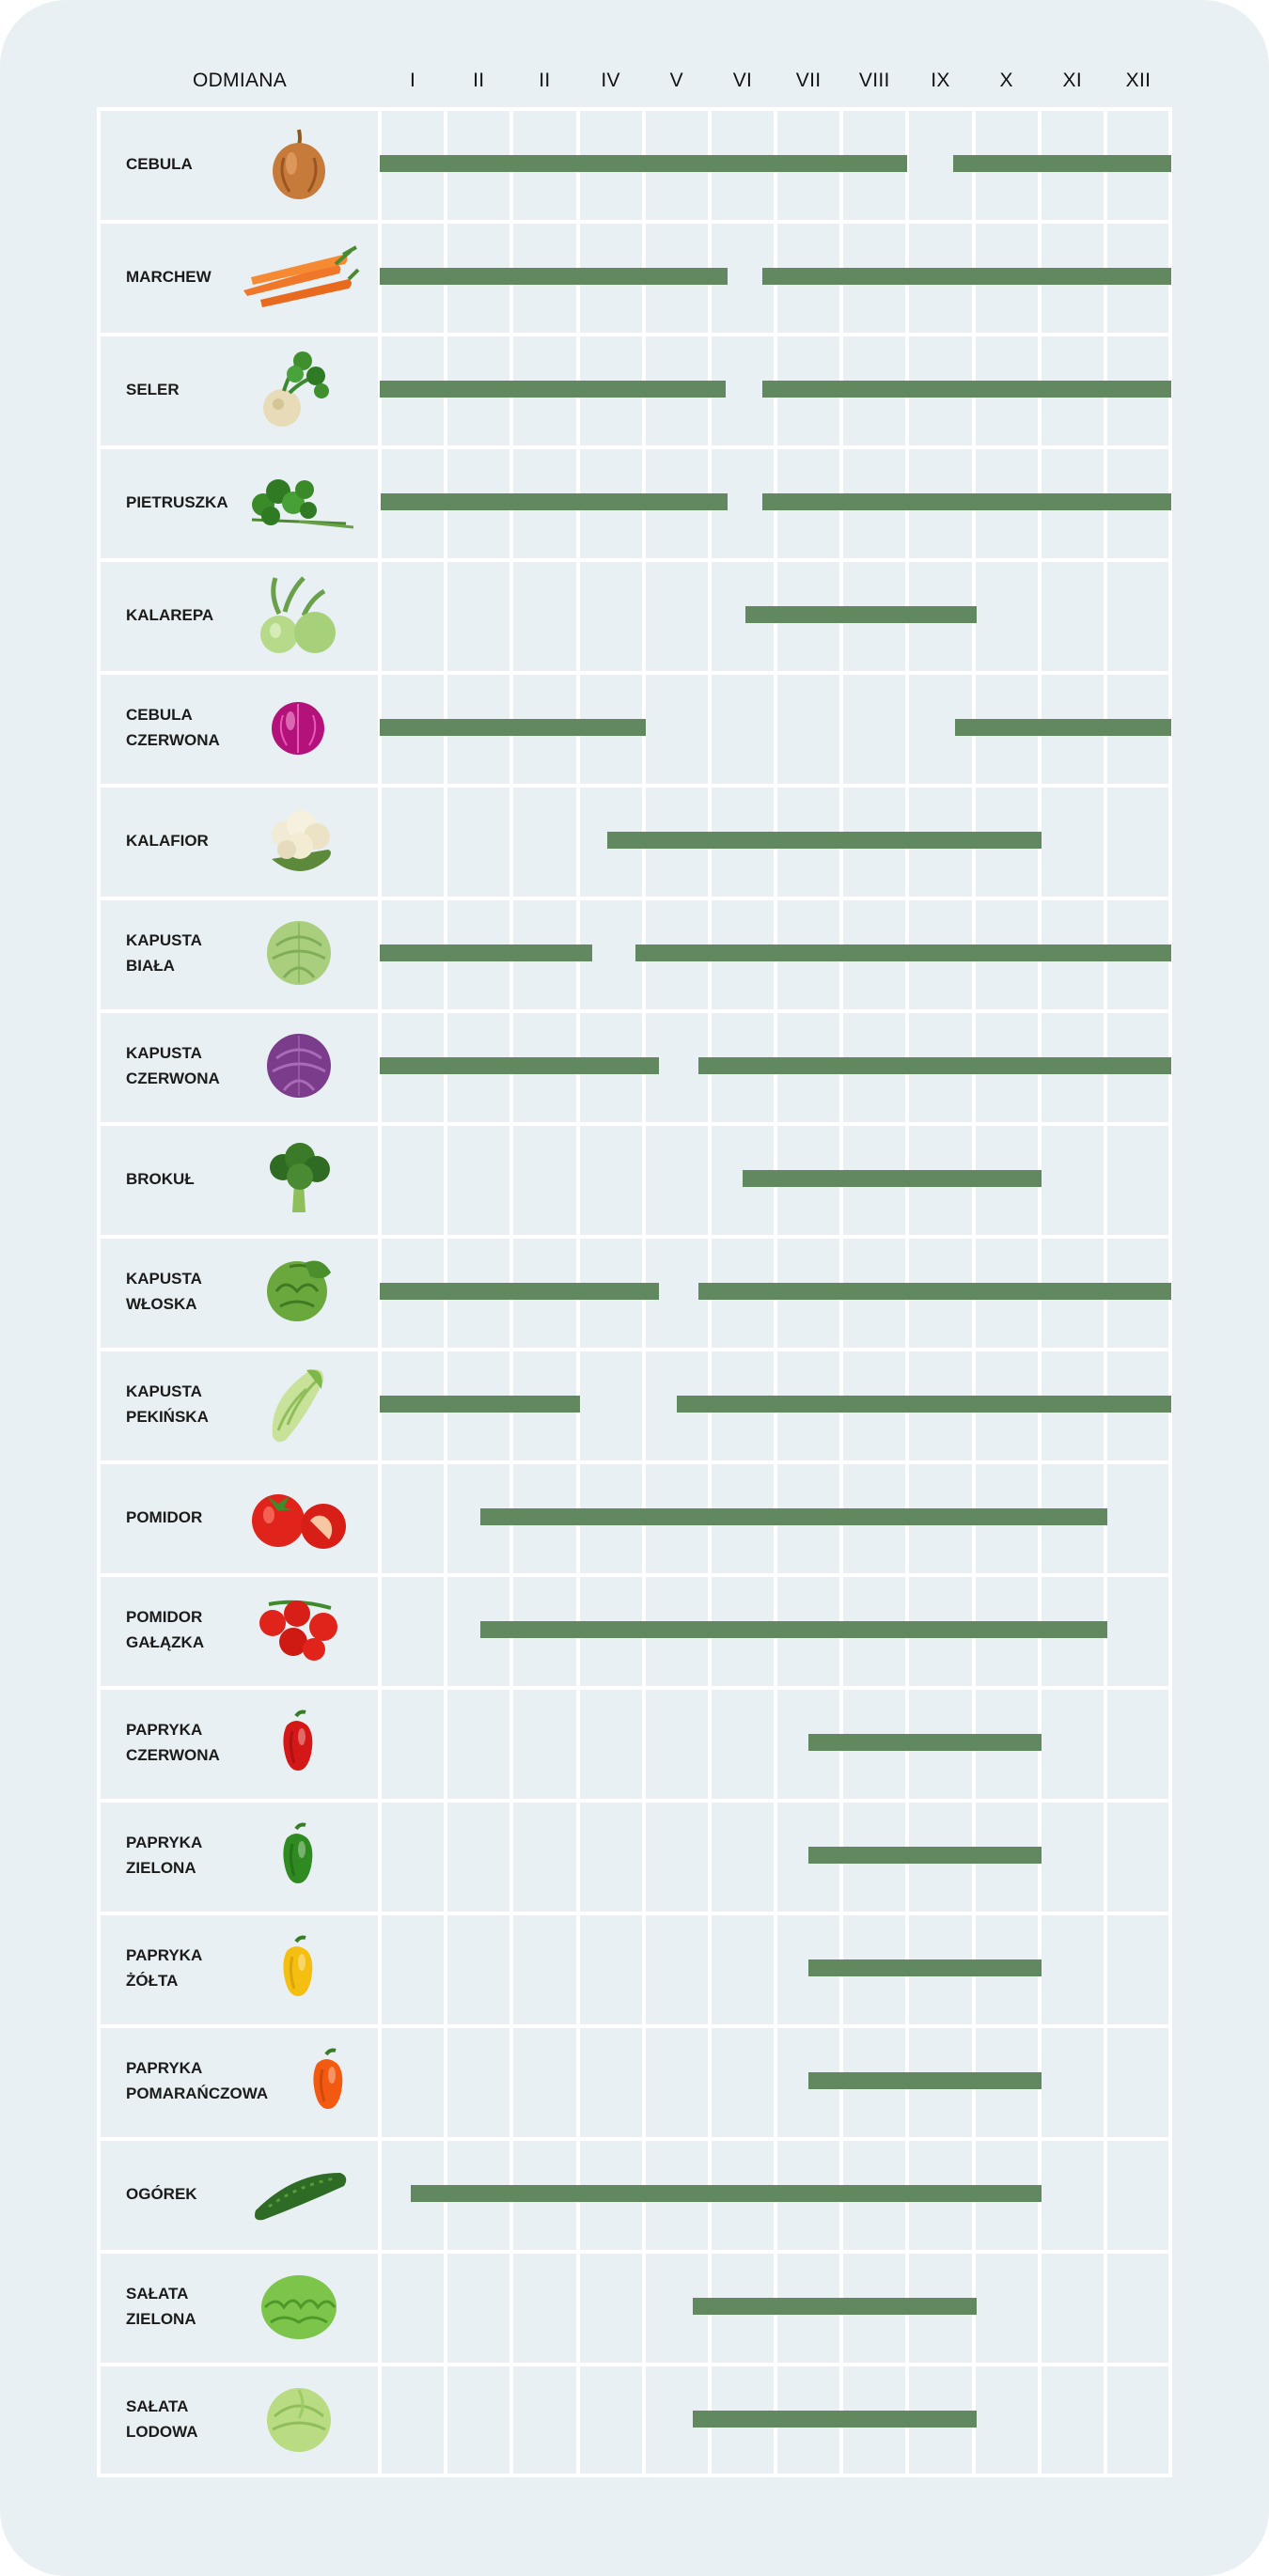  What do you see at coordinates (545, 80) in the screenshot?
I see `month-header-3: II` at bounding box center [545, 80].